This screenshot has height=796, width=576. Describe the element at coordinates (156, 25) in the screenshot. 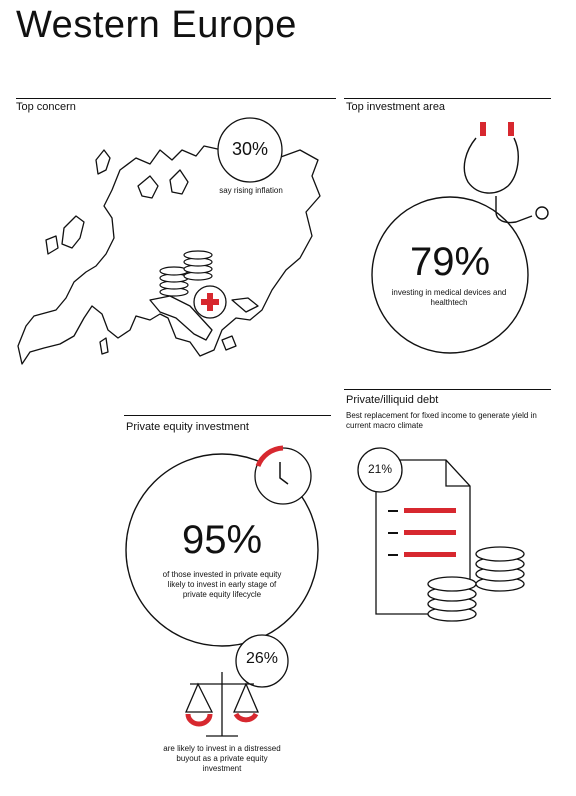

I see `page-title: Western Europe` at that location.